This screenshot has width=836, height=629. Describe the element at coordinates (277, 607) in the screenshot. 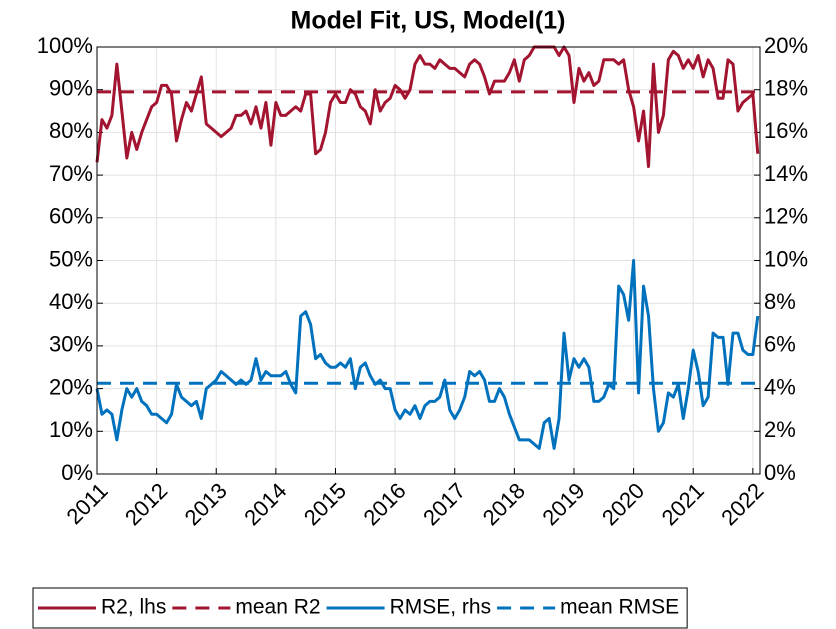

I see `legend-label: mean R2` at that location.